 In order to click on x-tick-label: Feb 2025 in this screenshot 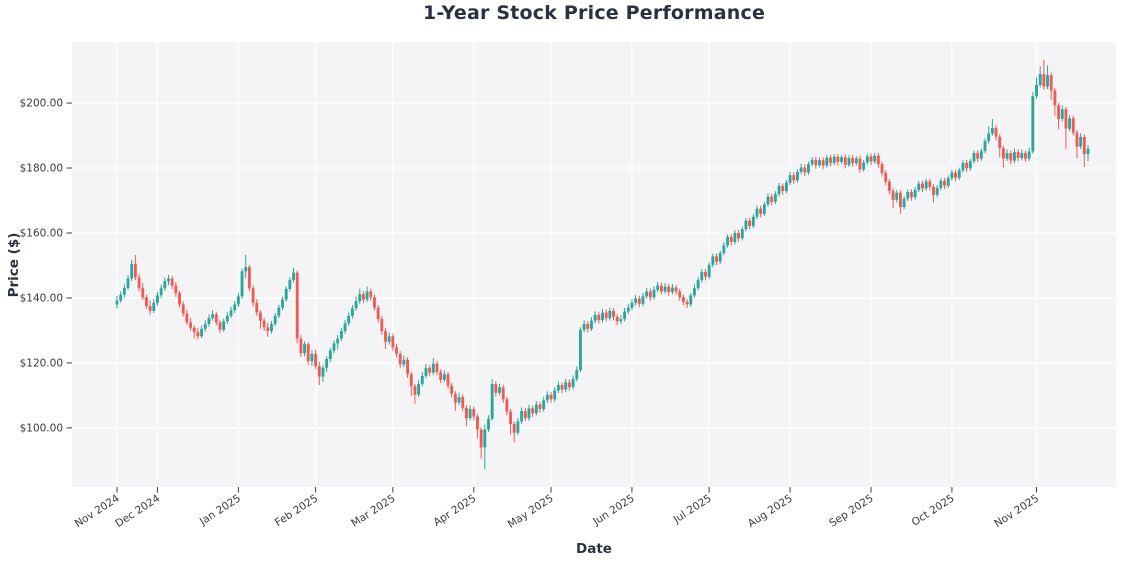, I will do `click(296, 510)`.